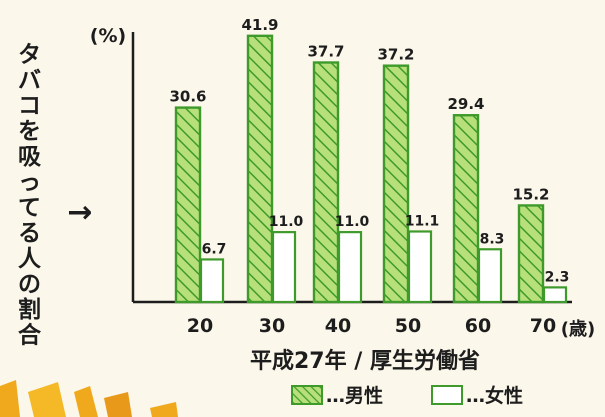 The image size is (605, 417). Describe the element at coordinates (365, 361) in the screenshot. I see `source-caption: 平成27年 / 厚生労働省` at that location.